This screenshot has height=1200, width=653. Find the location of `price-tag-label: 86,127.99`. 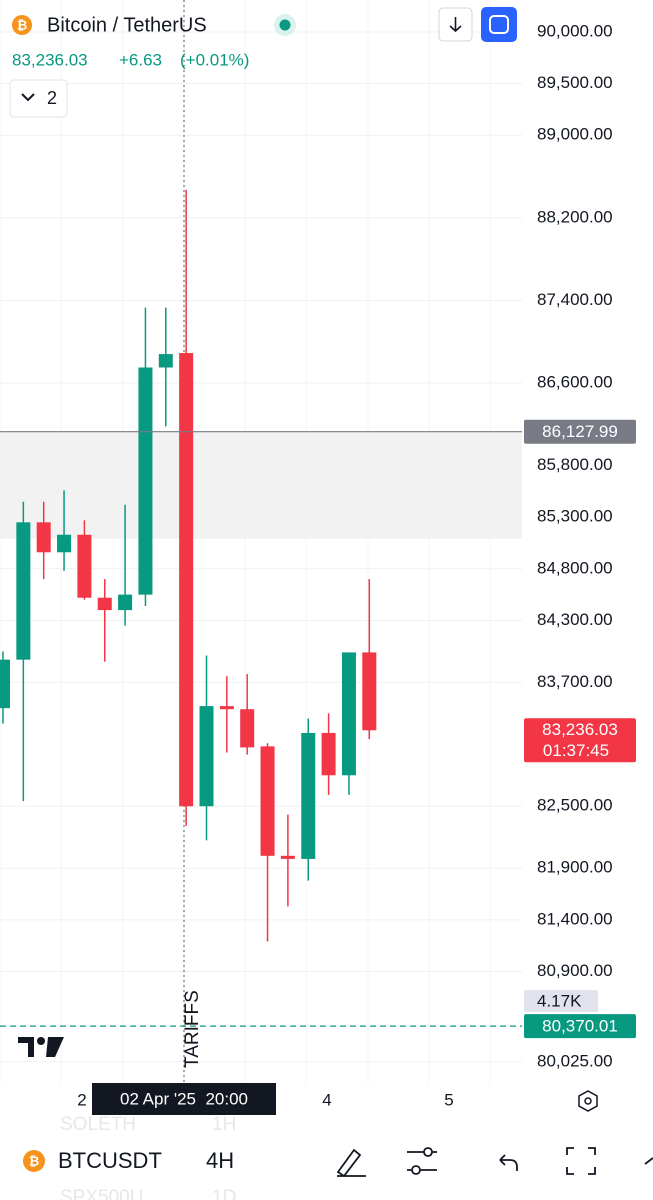

price-tag-label: 86,127.99 is located at coordinates (580, 431).